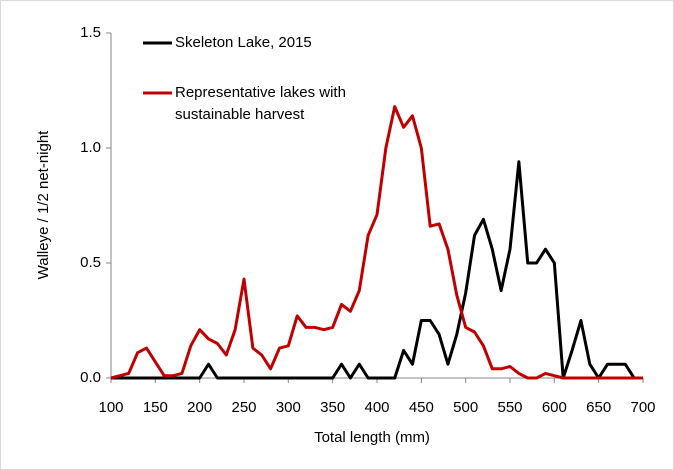  I want to click on x-tick-label: 200, so click(199, 407).